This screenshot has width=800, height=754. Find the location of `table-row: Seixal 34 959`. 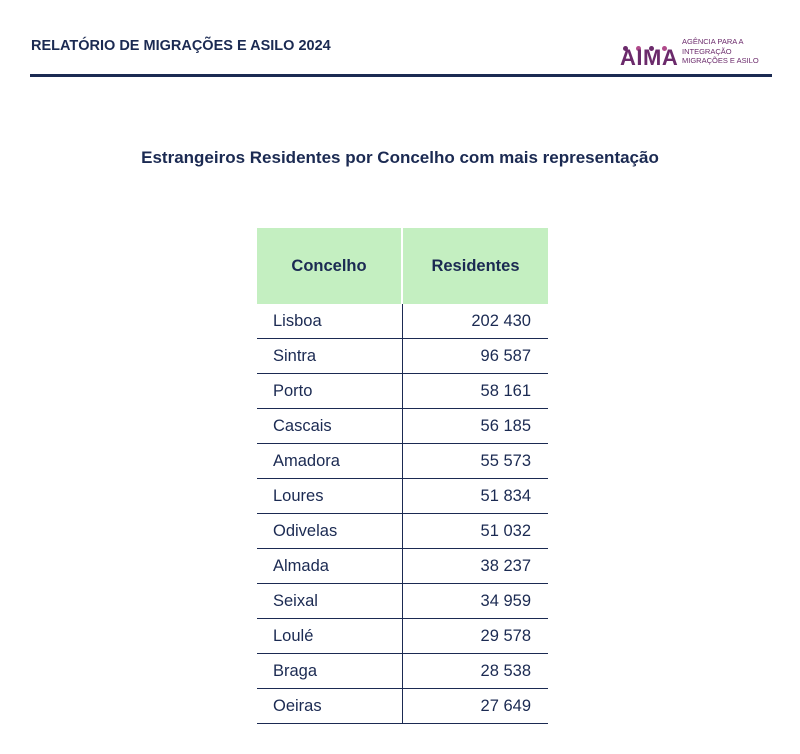

table-row: Seixal 34 959 is located at coordinates (402, 601).